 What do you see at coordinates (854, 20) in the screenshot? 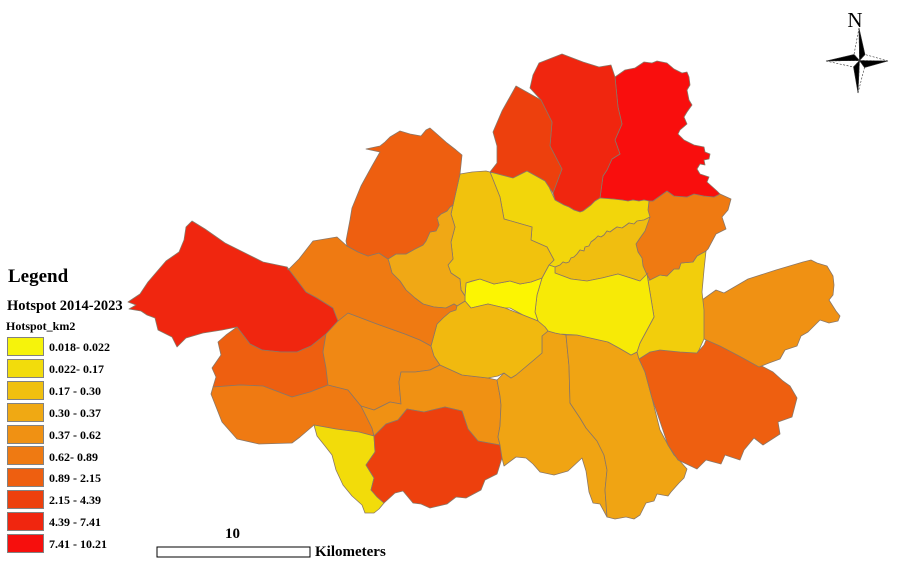
I see `svg-text: N` at bounding box center [854, 20].